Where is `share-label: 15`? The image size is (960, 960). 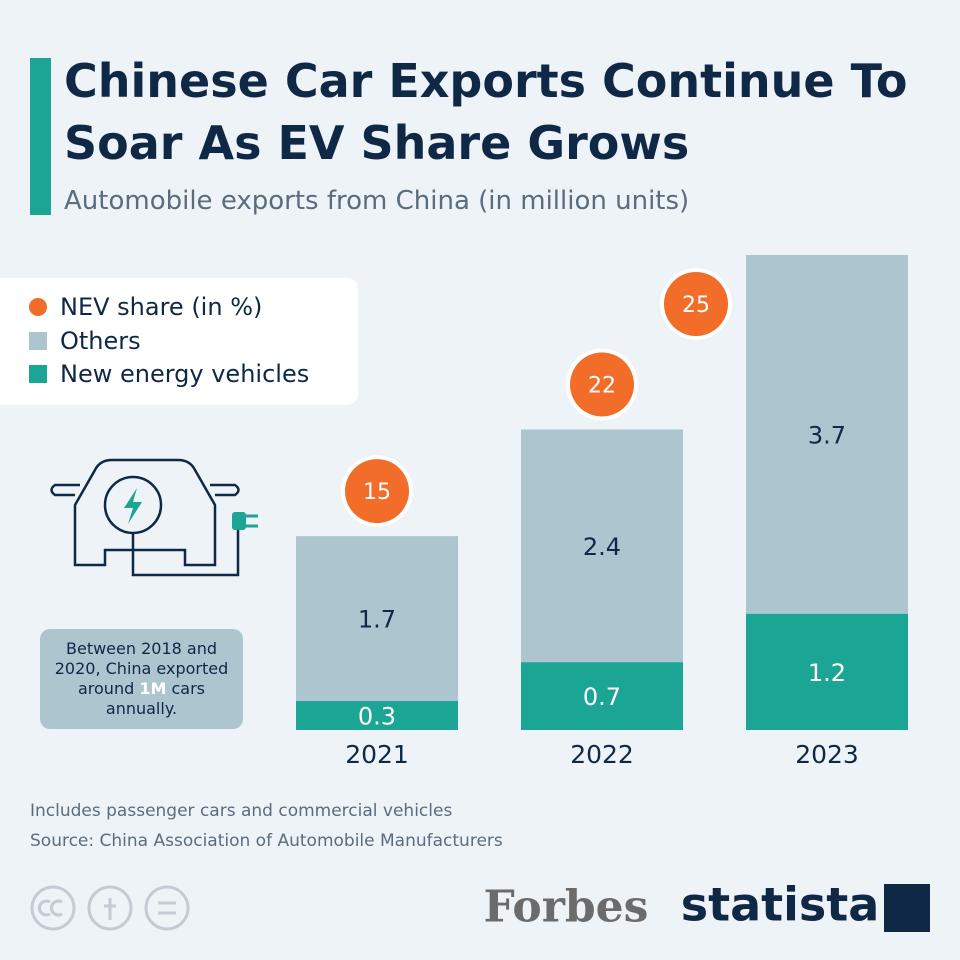 share-label: 15 is located at coordinates (377, 492).